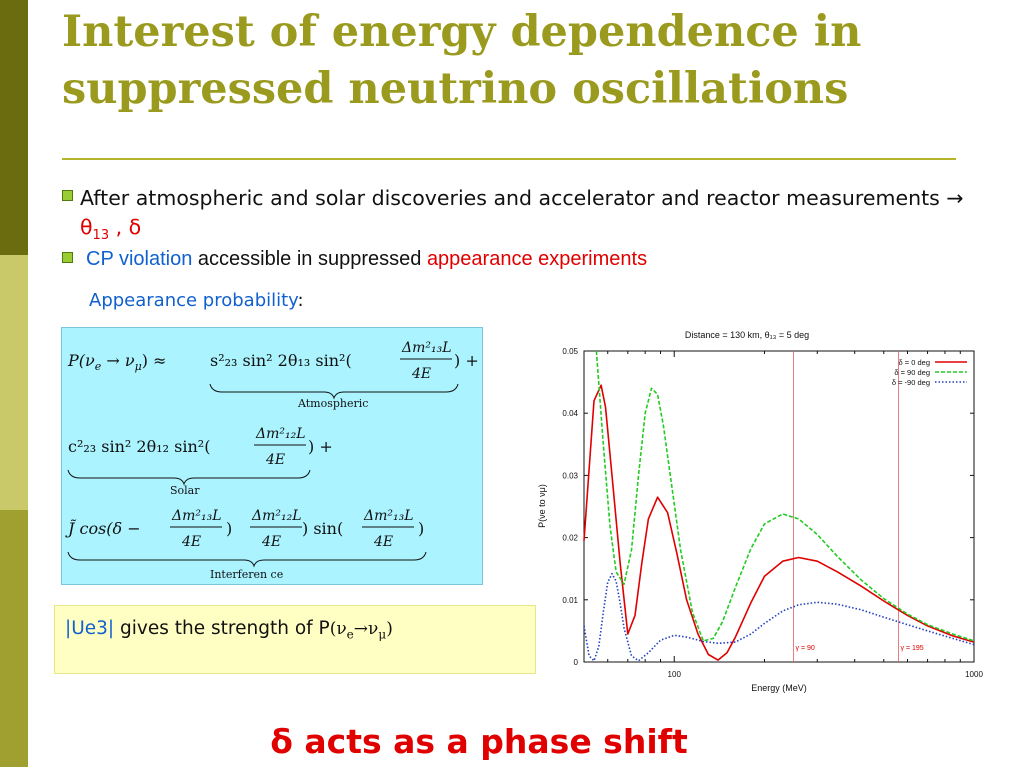 Image resolution: width=1023 pixels, height=767 pixels. I want to click on bullet-2-mid: accessible in suppressed, so click(309, 259).